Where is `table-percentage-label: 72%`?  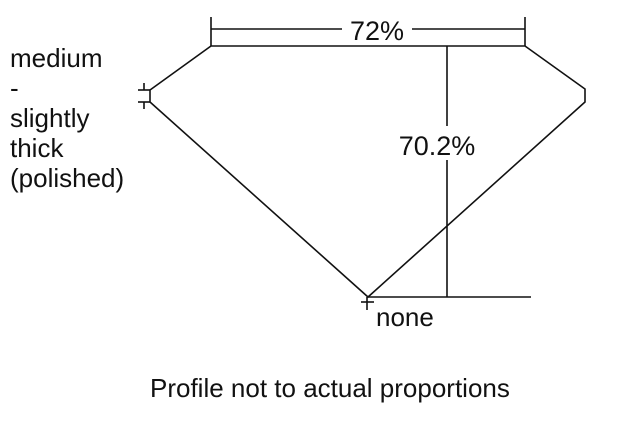
table-percentage-label: 72% is located at coordinates (377, 31).